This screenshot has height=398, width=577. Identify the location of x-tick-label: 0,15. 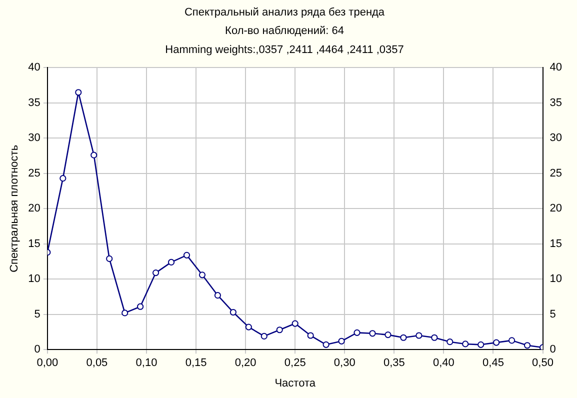
(196, 363).